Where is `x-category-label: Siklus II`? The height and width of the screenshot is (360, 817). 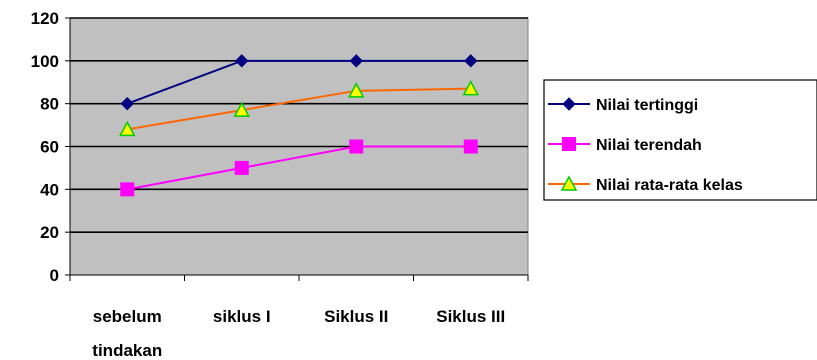
x-category-label: Siklus II is located at coordinates (356, 316).